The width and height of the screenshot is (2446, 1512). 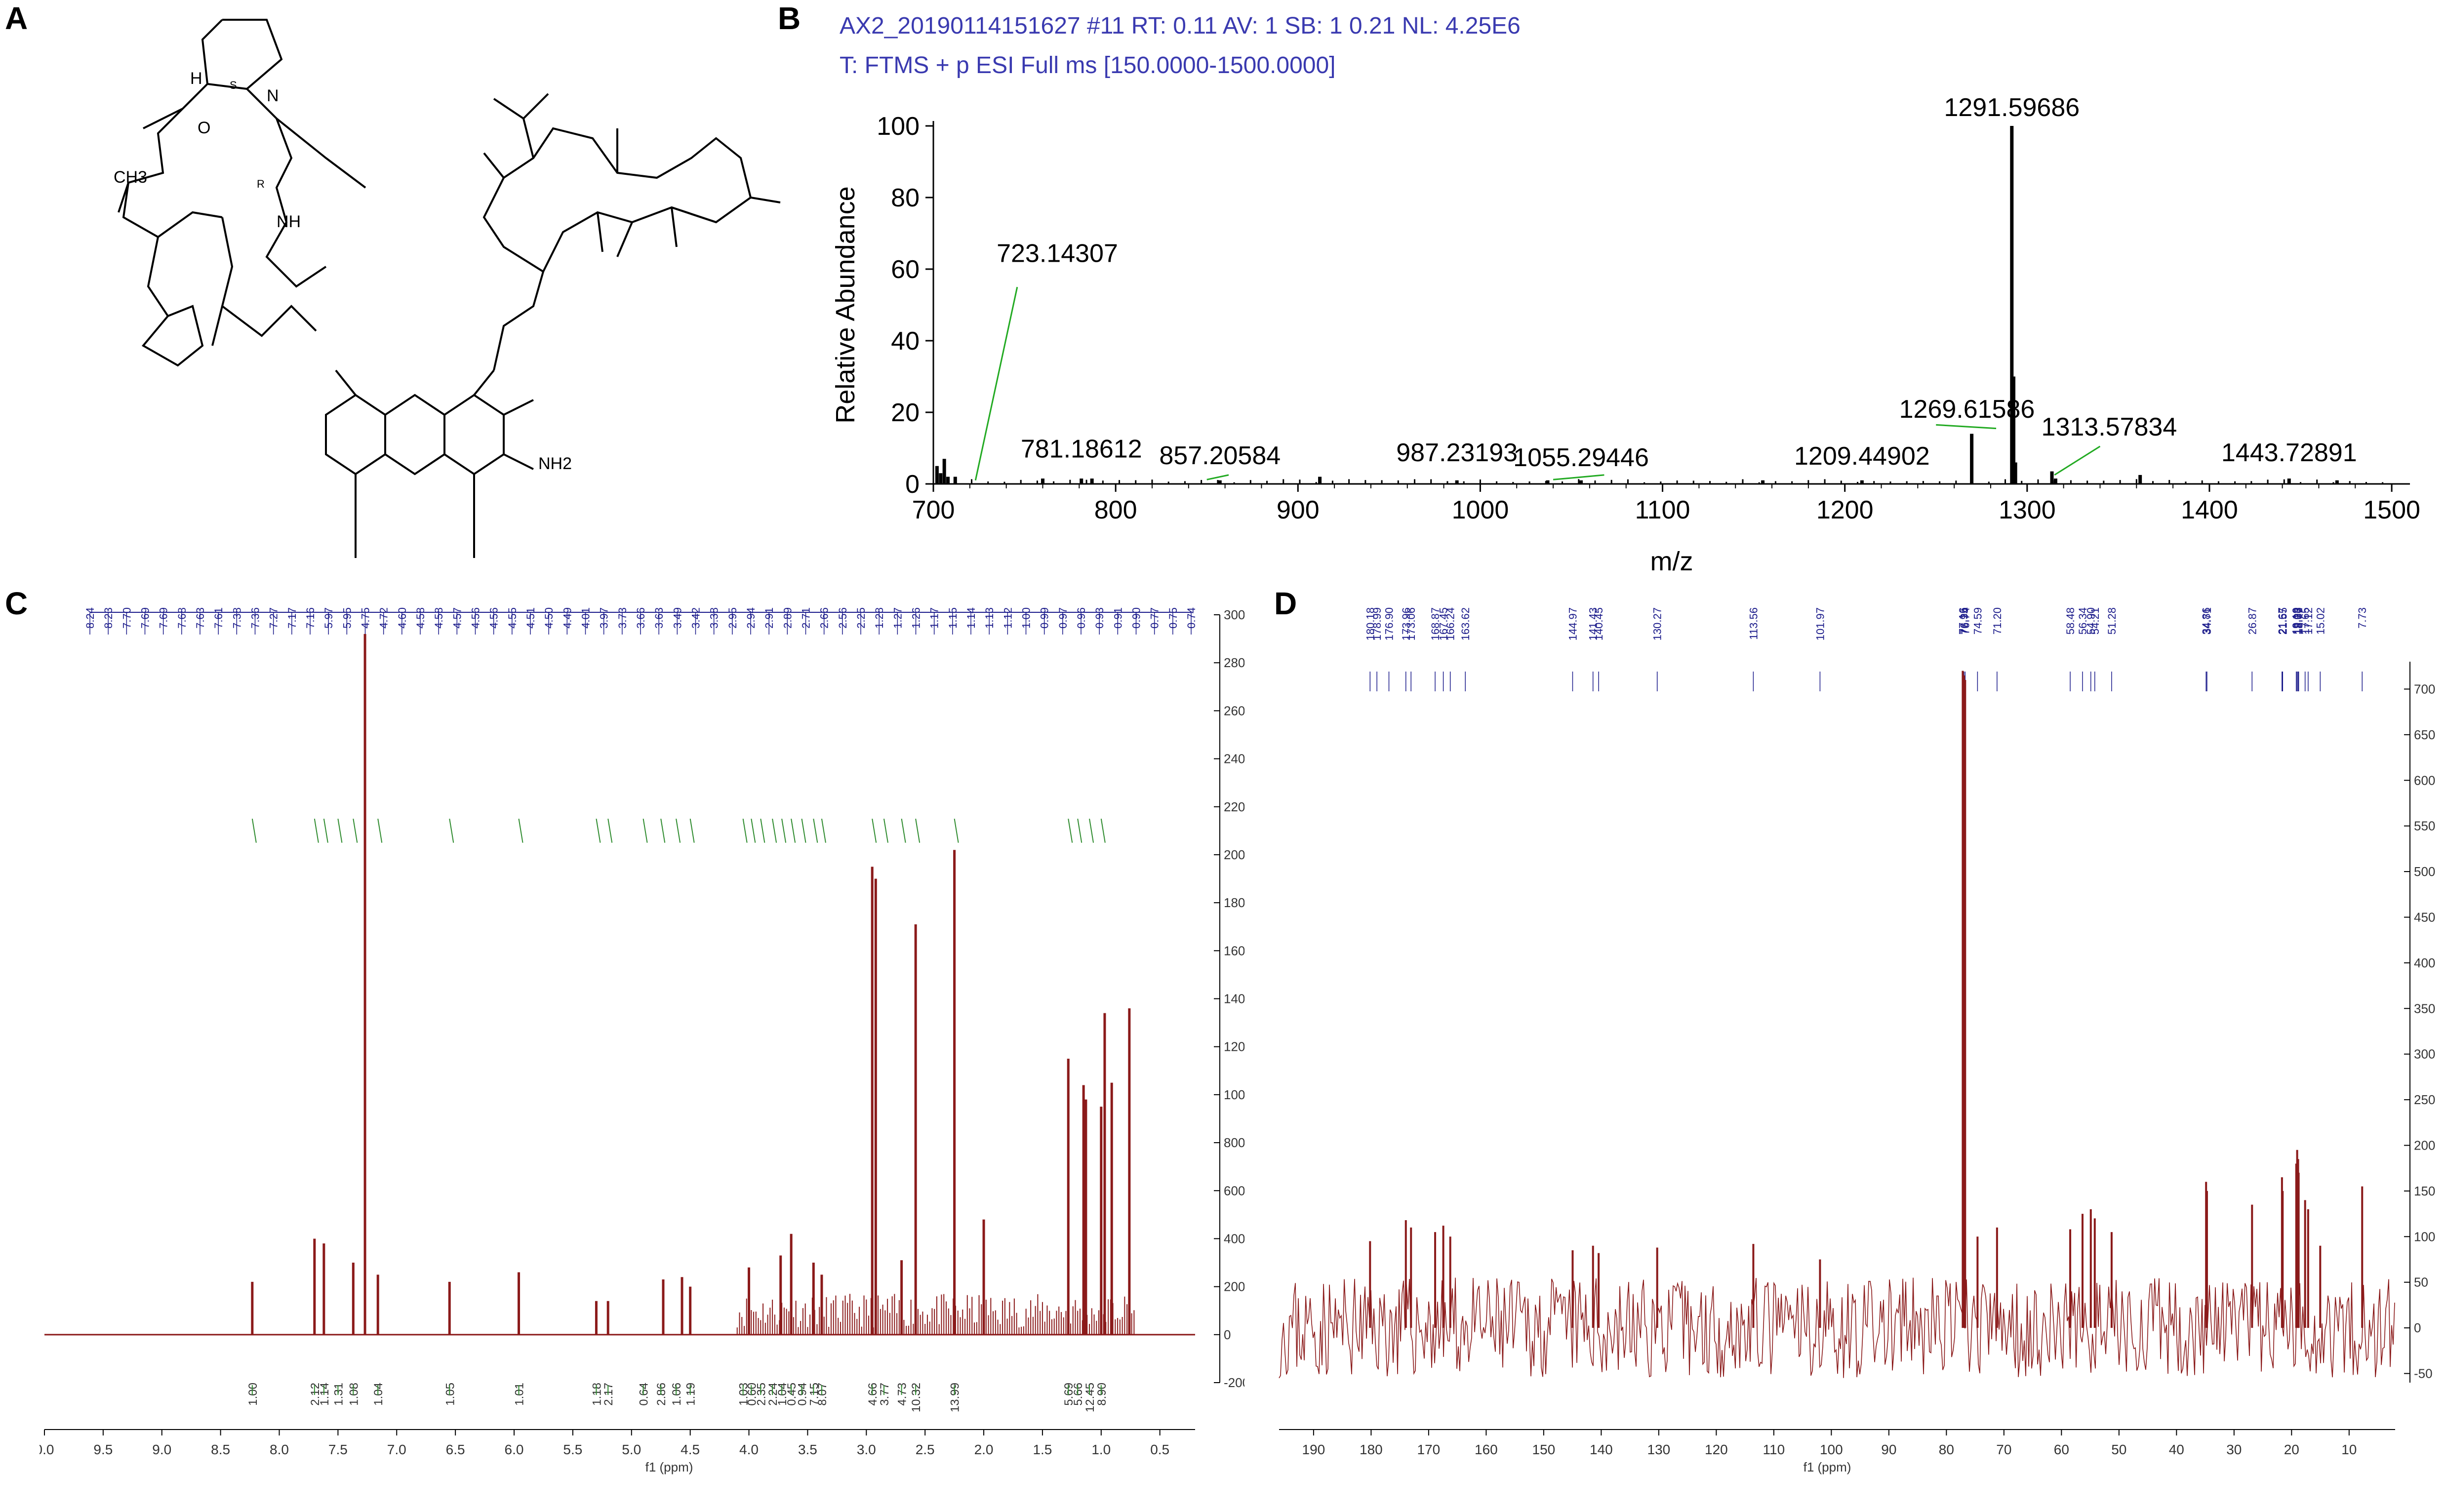 I want to click on integral-value: 1.01, so click(x=520, y=1395).